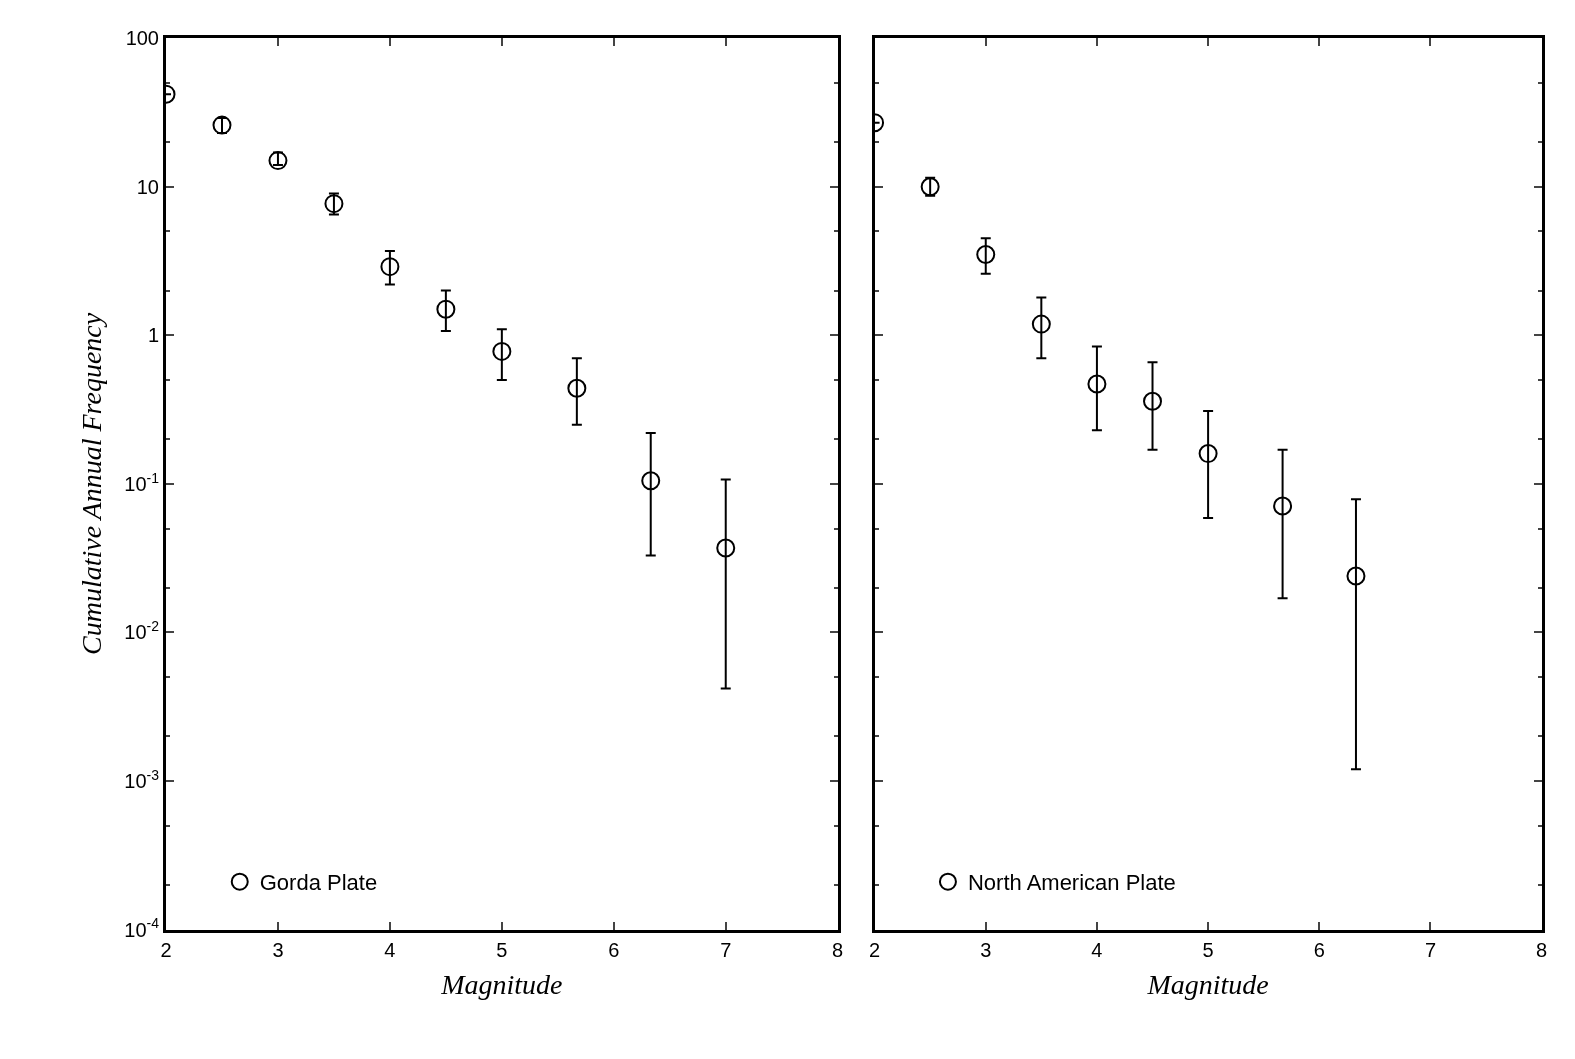 The height and width of the screenshot is (1059, 1575). I want to click on legend-label: Gorda Plate, so click(318, 883).